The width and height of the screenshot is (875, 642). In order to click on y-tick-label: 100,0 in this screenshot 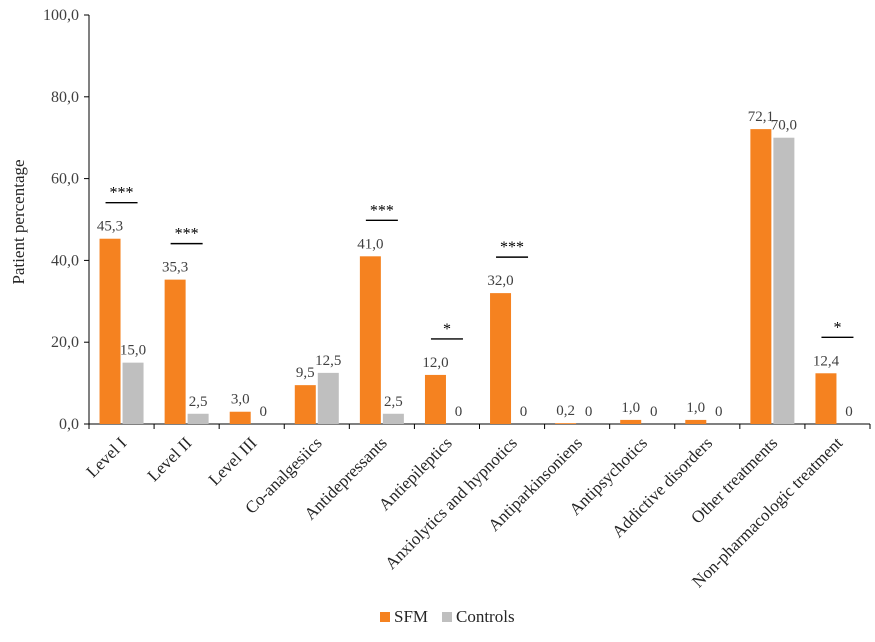, I will do `click(61, 15)`.